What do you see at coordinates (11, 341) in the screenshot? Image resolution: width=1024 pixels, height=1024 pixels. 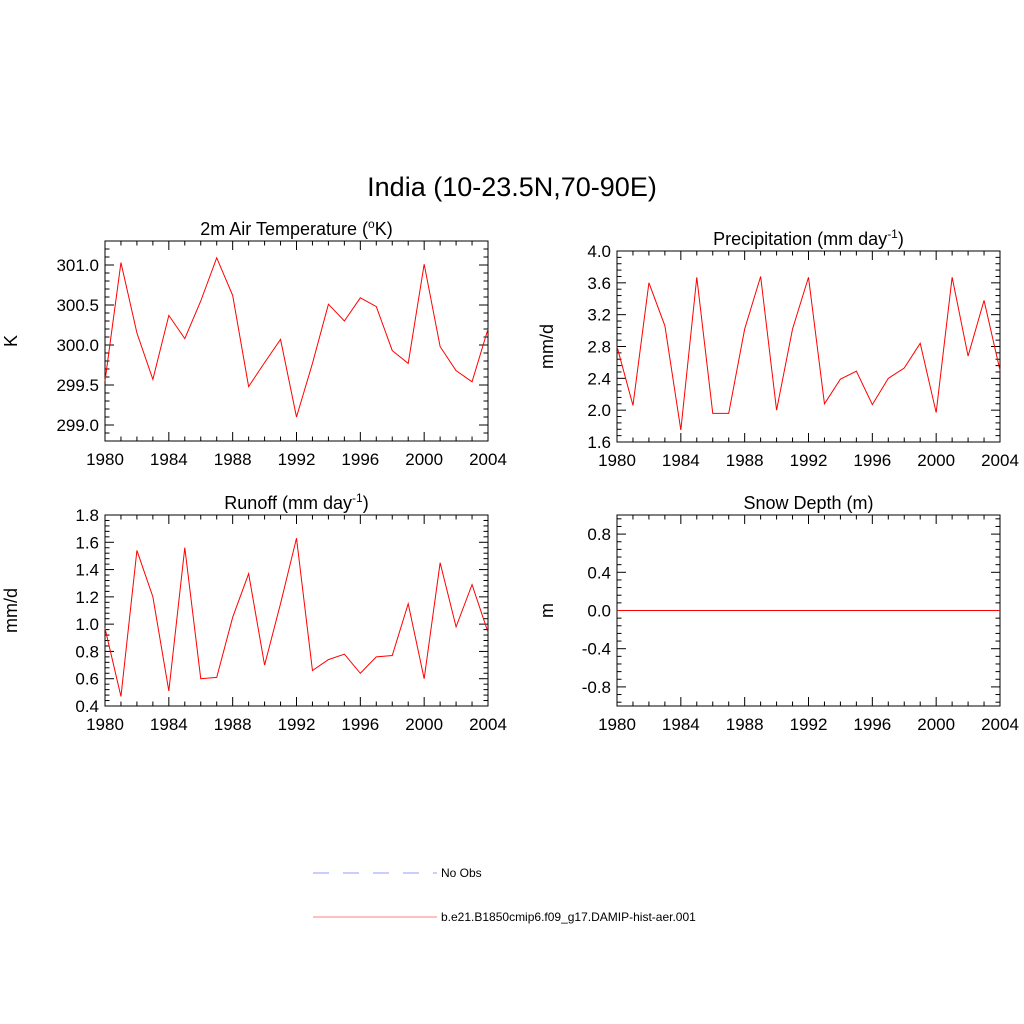 I see `y-axis-label: K` at bounding box center [11, 341].